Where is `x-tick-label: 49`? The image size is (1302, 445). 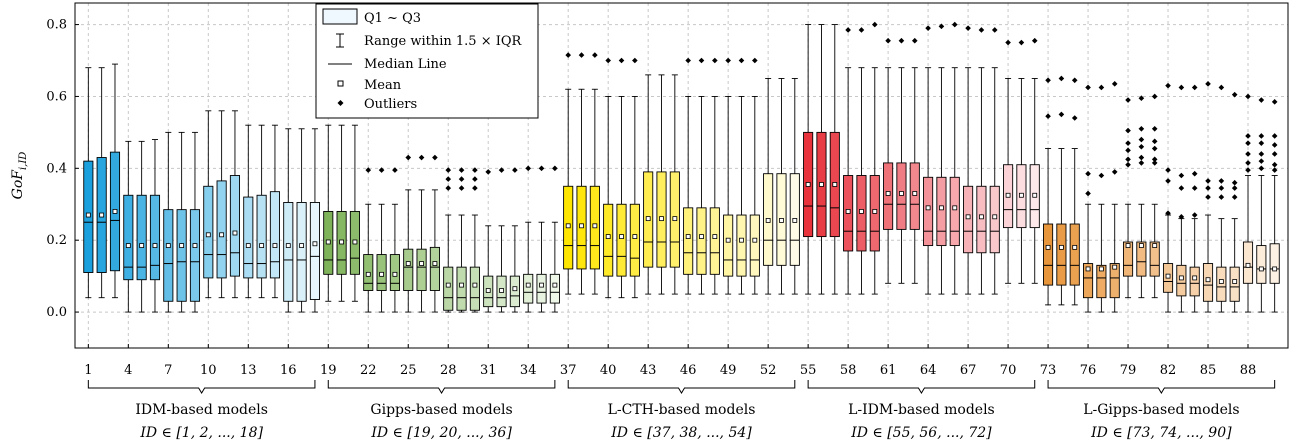 x-tick-label: 49 is located at coordinates (728, 370).